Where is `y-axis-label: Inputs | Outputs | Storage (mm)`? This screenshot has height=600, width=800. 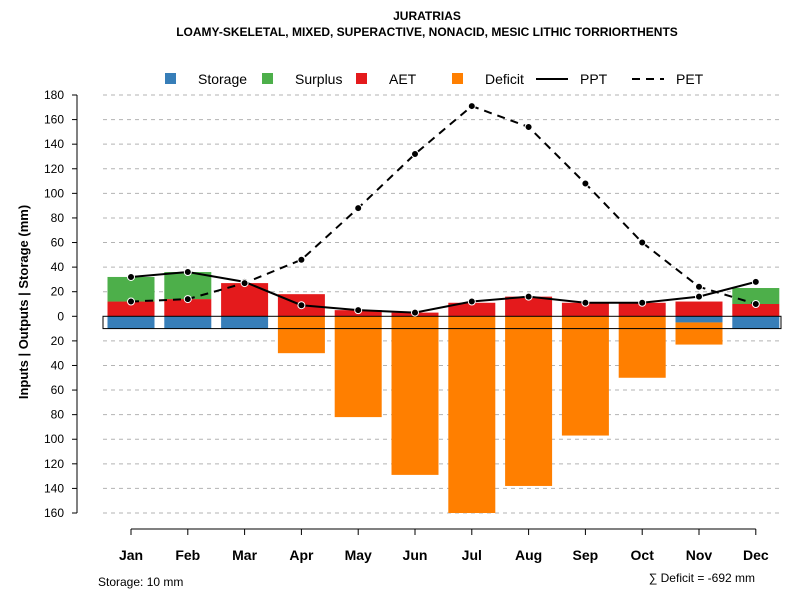 y-axis-label: Inputs | Outputs | Storage (mm) is located at coordinates (23, 302).